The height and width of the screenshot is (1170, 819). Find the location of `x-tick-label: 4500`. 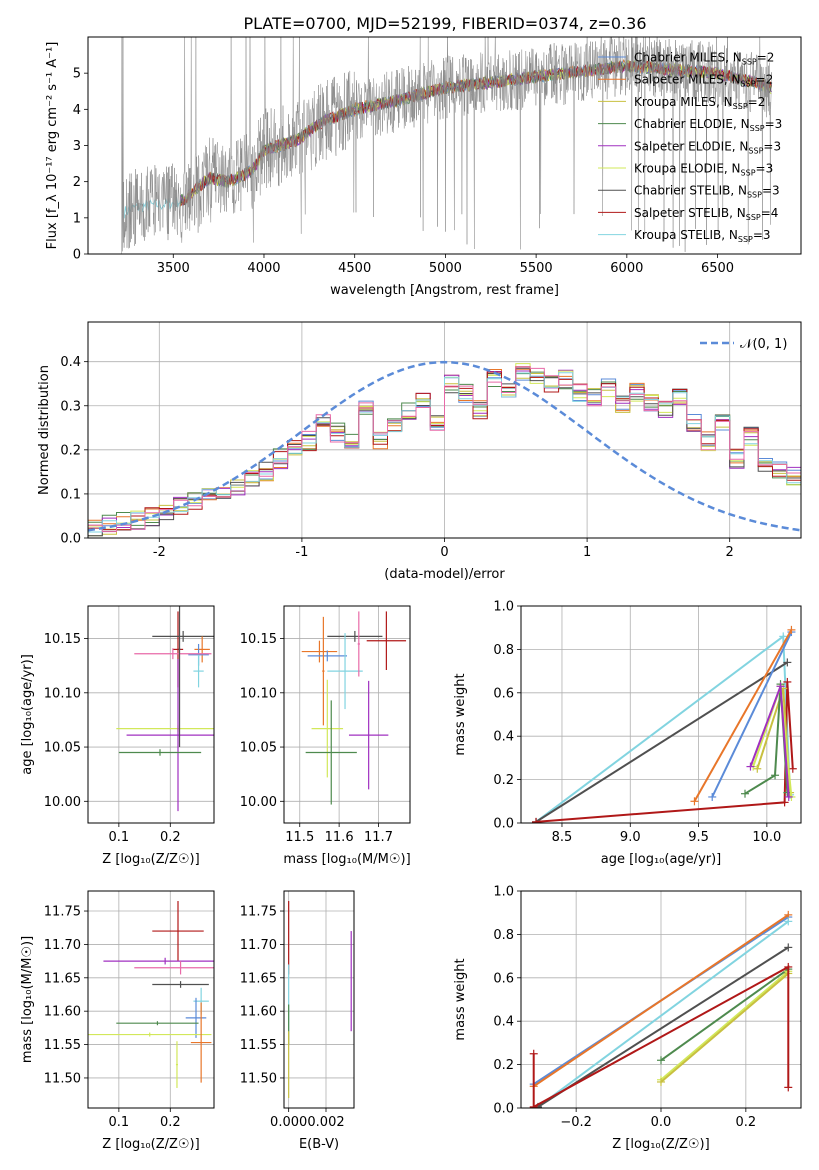

x-tick-label: 4500 is located at coordinates (354, 268).